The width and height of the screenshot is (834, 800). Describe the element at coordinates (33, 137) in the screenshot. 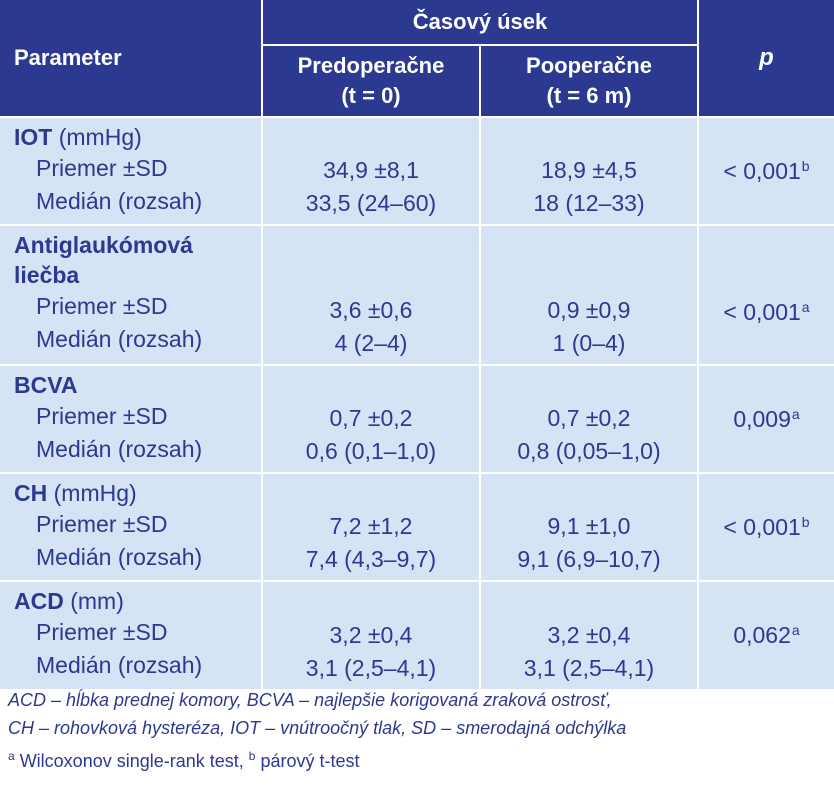

I see `parameter-name: IOT` at that location.